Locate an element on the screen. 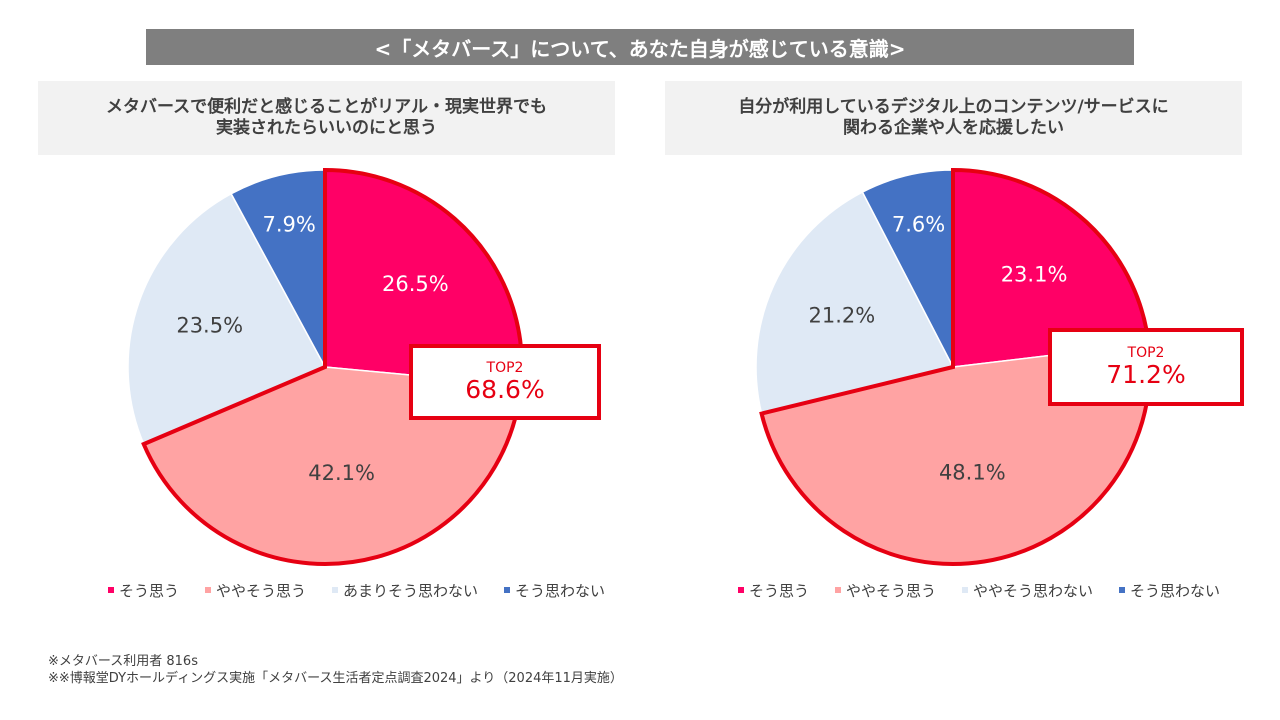  legend-right: そう思う ややそう思う ややそう思わない そう思わない is located at coordinates (979, 590).